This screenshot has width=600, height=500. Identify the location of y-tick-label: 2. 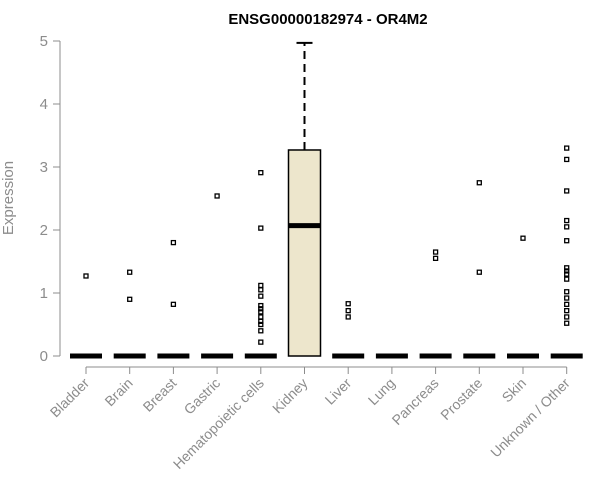
(44, 230).